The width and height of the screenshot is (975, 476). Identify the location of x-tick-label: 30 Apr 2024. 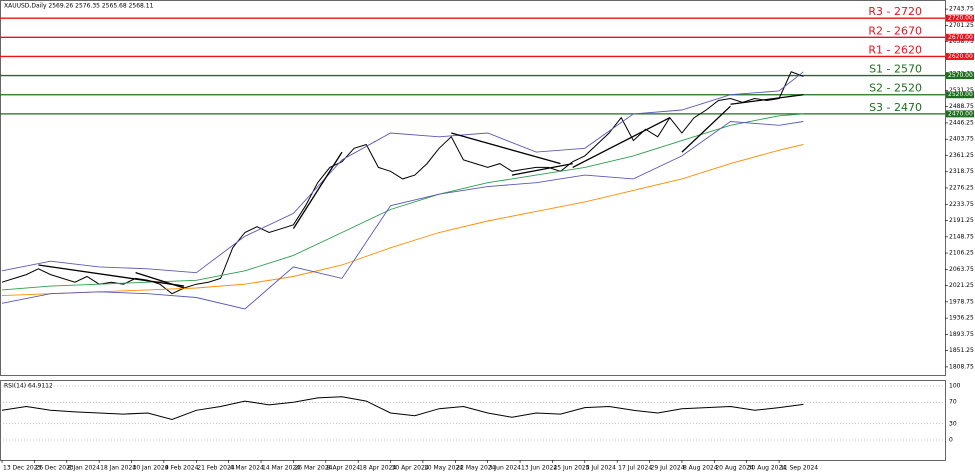
(410, 468).